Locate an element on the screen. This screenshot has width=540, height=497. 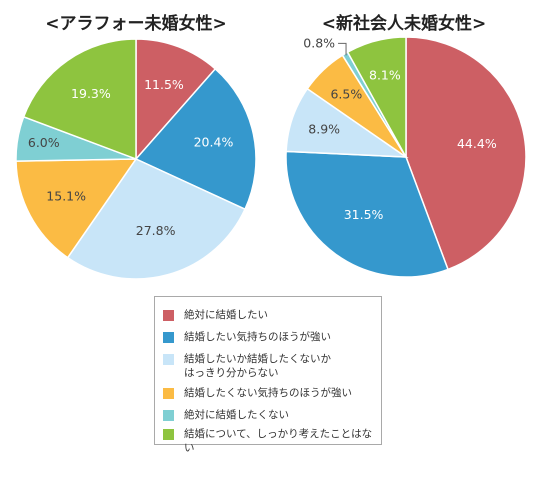
slice-value-label: 8.1% is located at coordinates (385, 75).